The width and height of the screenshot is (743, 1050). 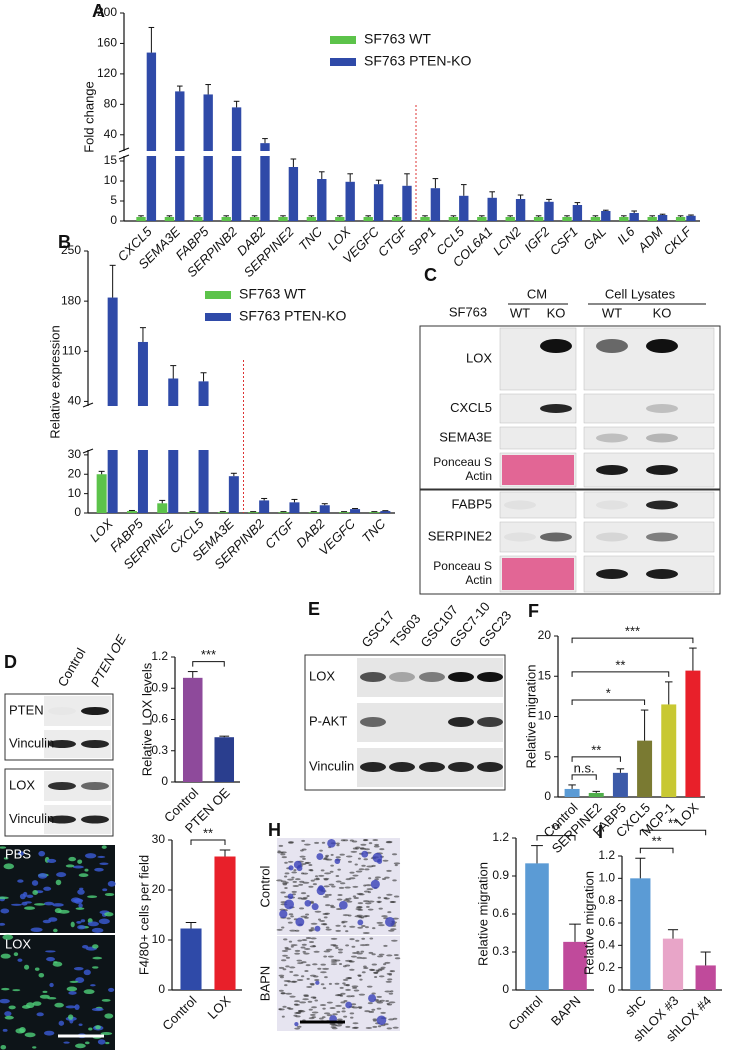 I want to click on row-label: CXCL5, so click(x=471, y=407).